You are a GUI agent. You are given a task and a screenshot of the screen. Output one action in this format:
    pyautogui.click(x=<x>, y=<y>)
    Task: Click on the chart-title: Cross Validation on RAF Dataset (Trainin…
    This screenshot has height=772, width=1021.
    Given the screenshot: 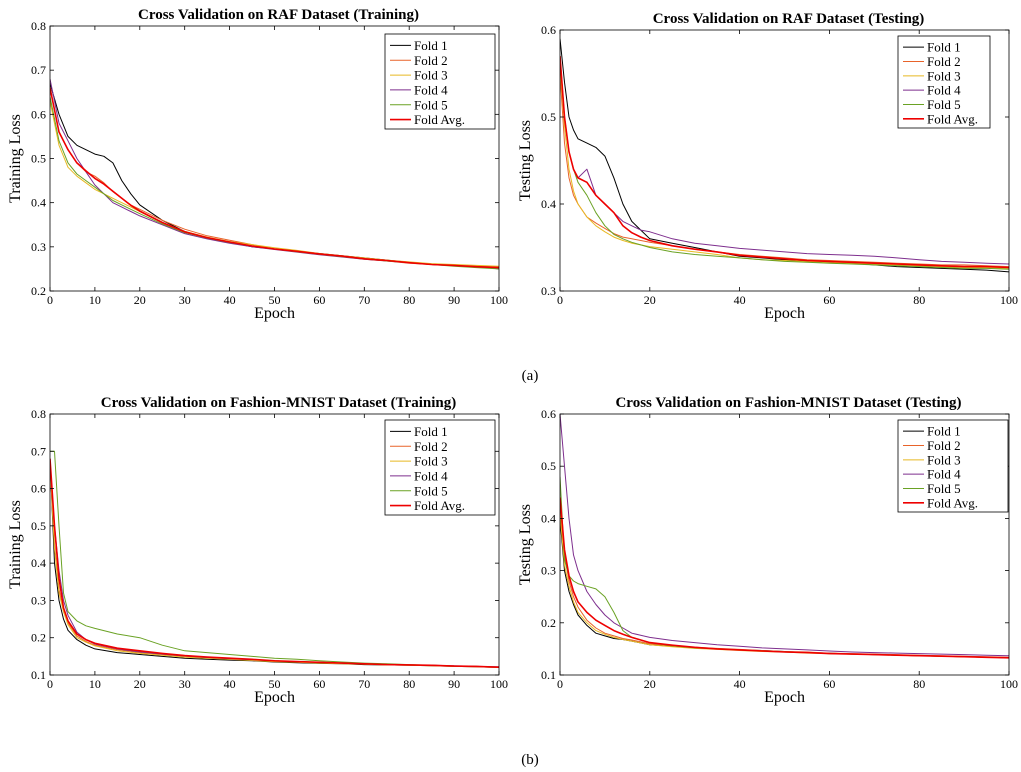 What is the action you would take?
    pyautogui.click(x=278, y=15)
    